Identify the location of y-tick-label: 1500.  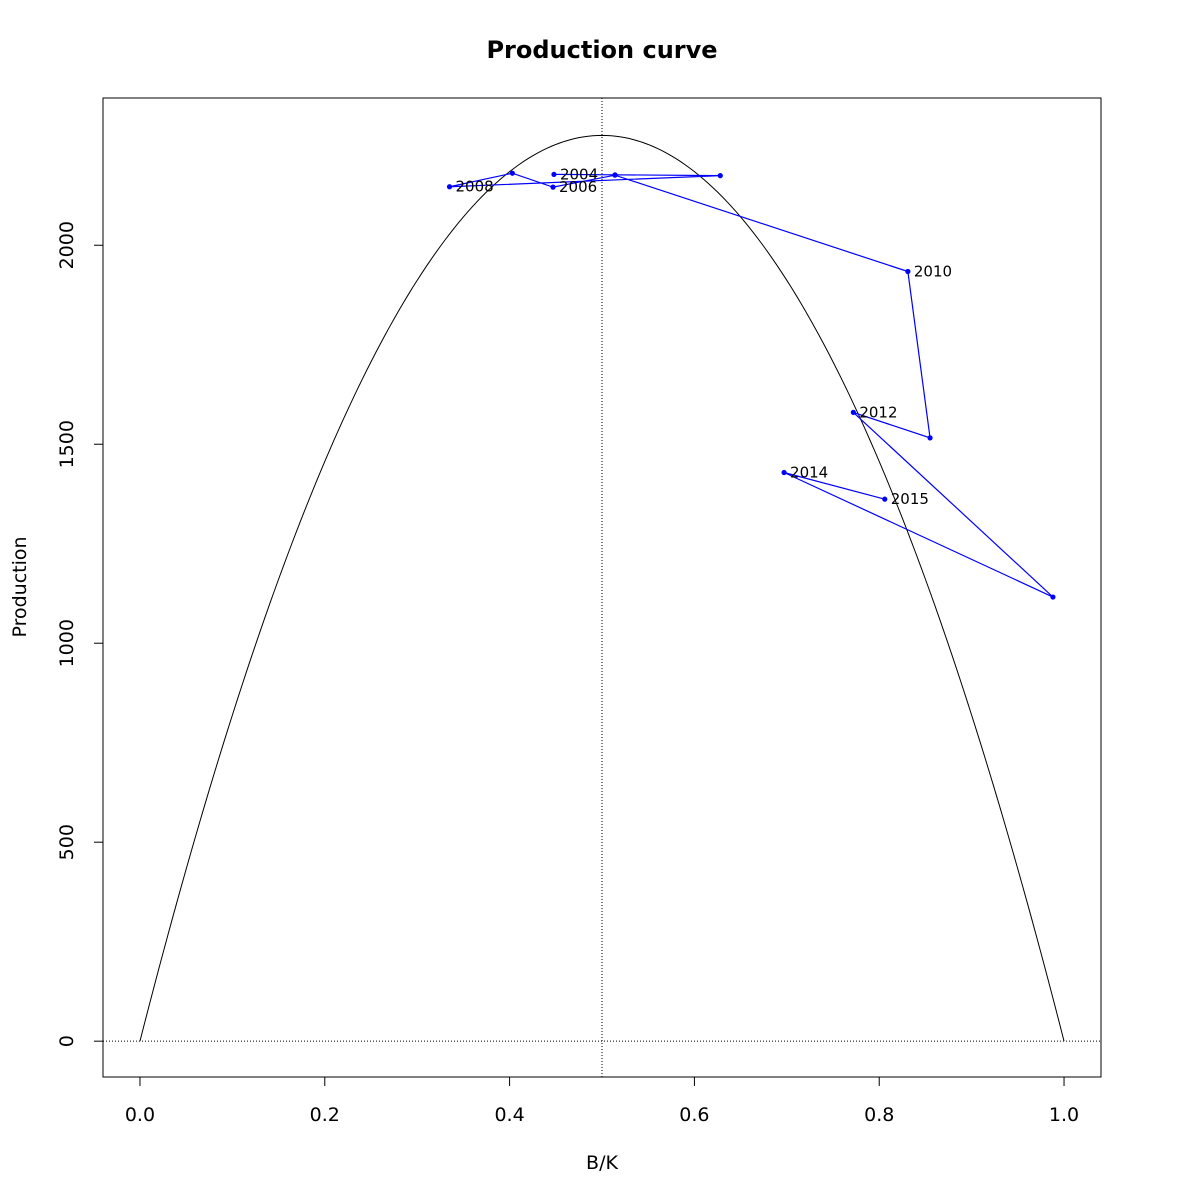
(67, 444).